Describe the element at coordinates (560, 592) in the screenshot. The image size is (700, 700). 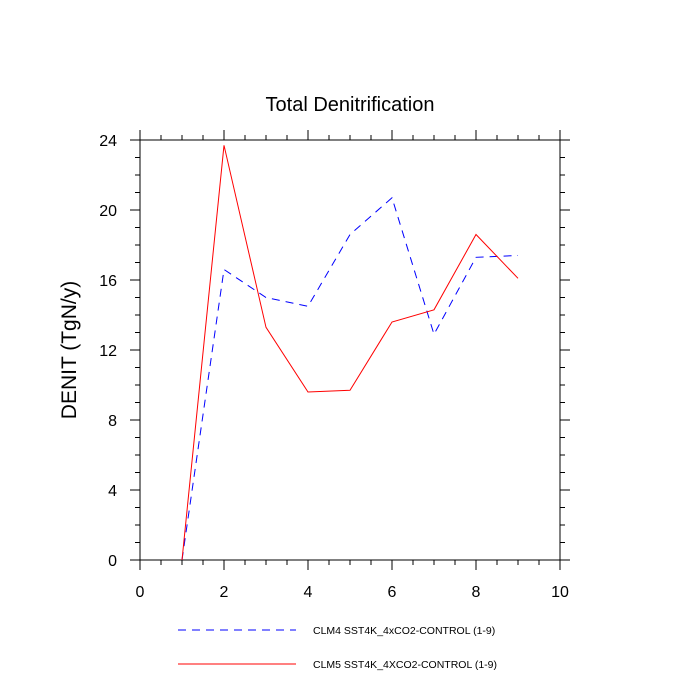
I see `x-tick-label: 10` at that location.